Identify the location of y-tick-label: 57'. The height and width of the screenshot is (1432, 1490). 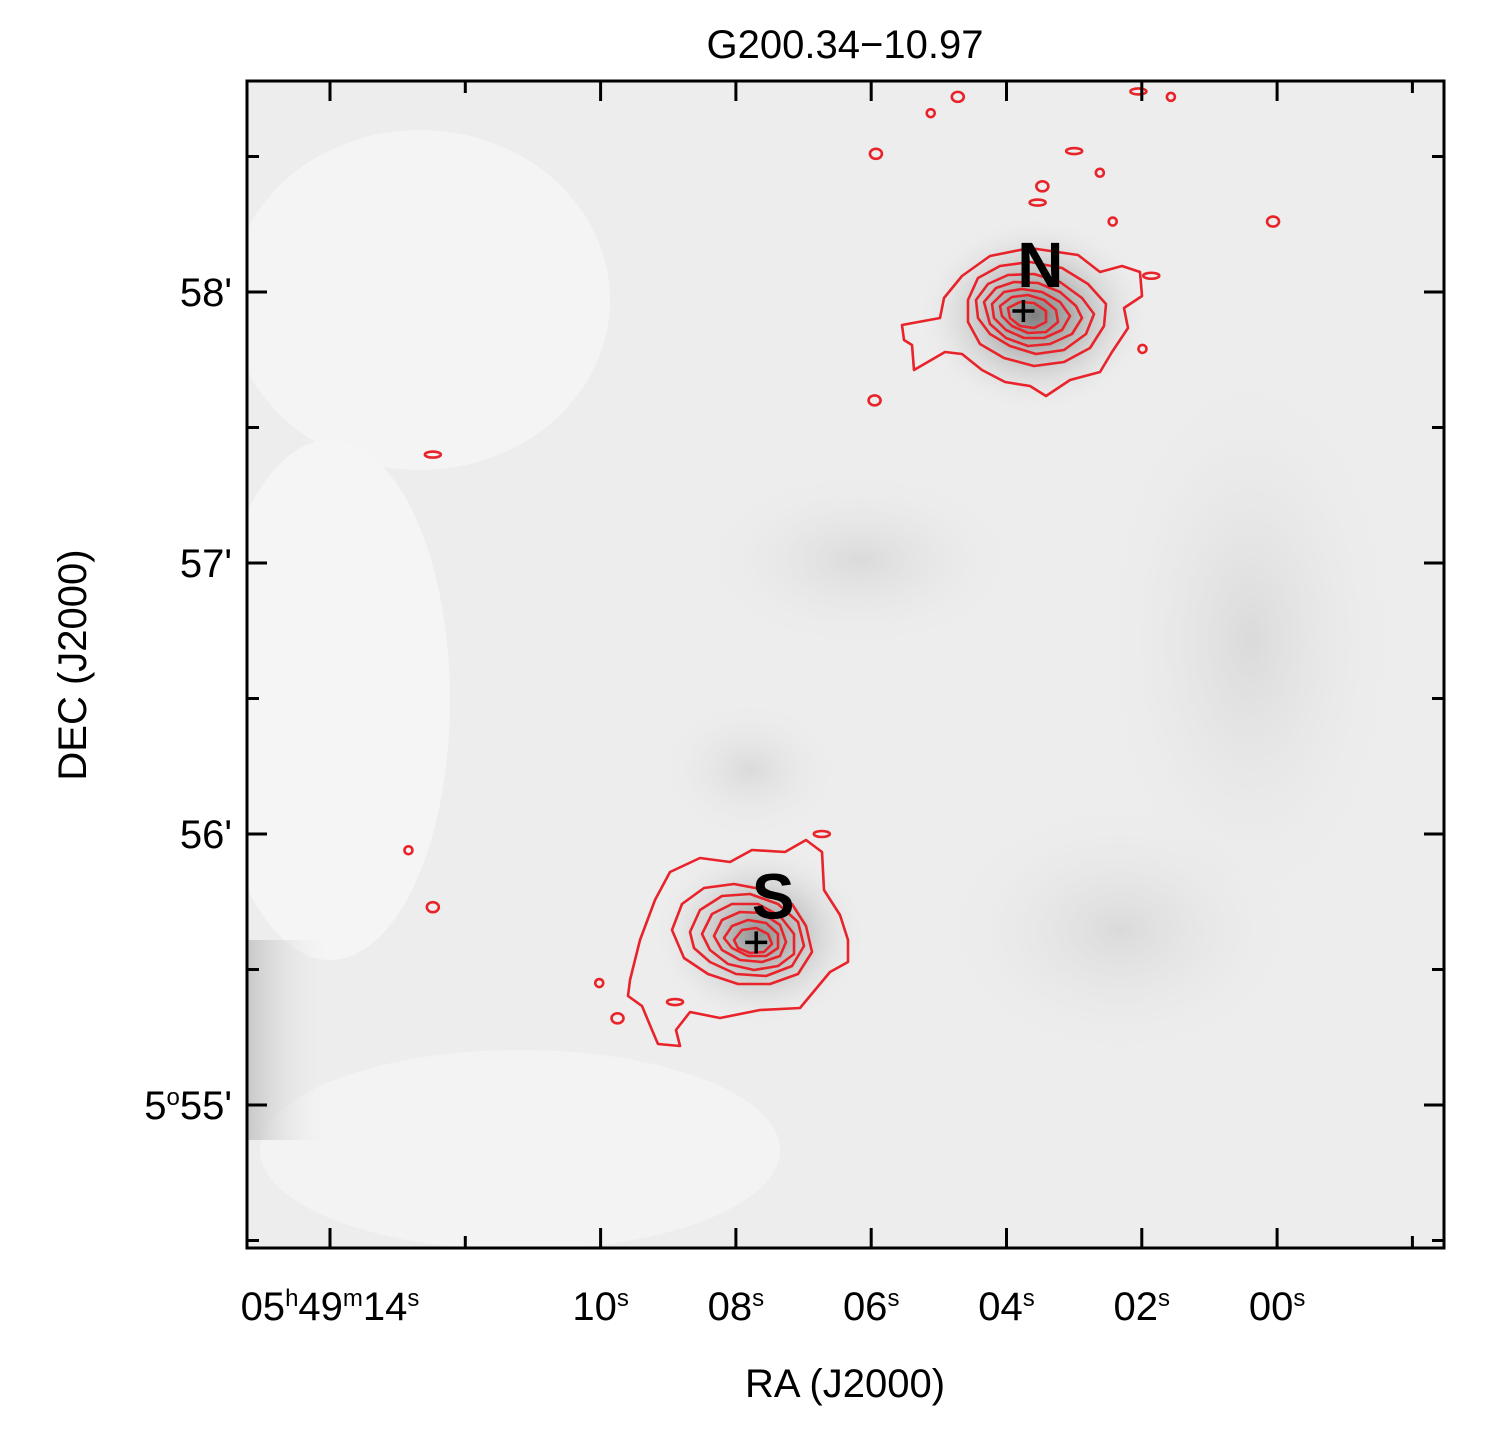
(206, 564).